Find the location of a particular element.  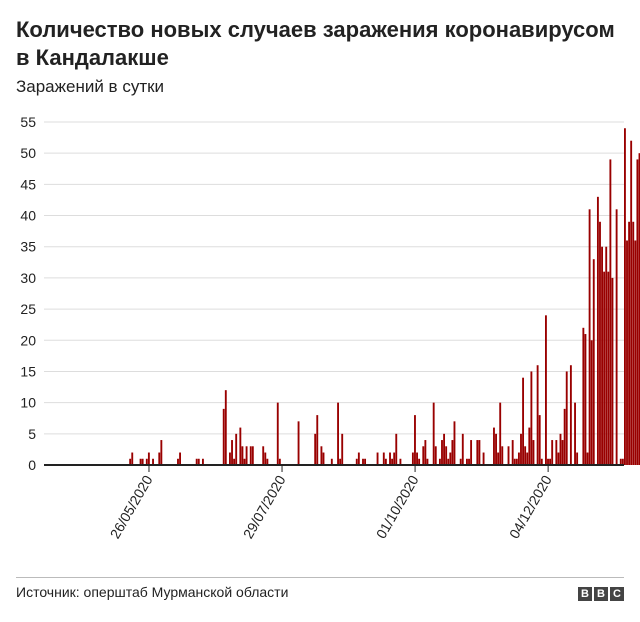

y-tick-label: 10 is located at coordinates (28, 403).